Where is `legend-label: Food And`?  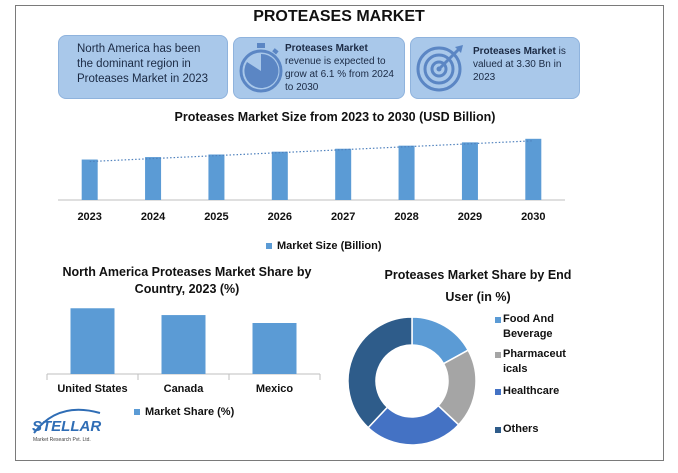 legend-label: Food And is located at coordinates (528, 319).